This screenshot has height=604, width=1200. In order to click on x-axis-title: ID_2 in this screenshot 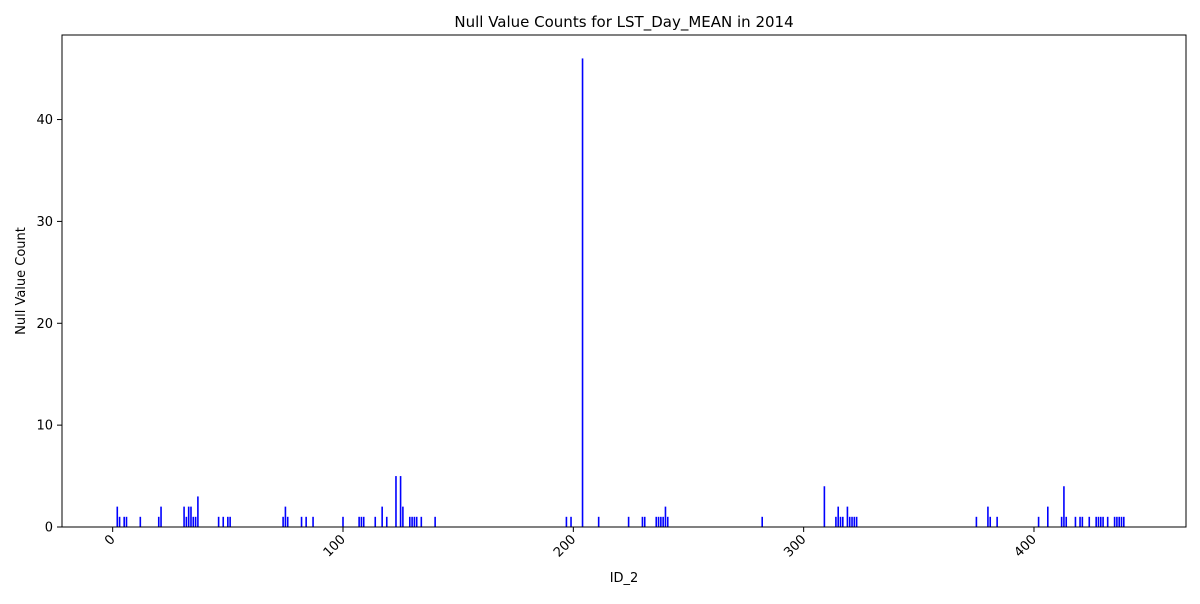, I will do `click(624, 578)`.